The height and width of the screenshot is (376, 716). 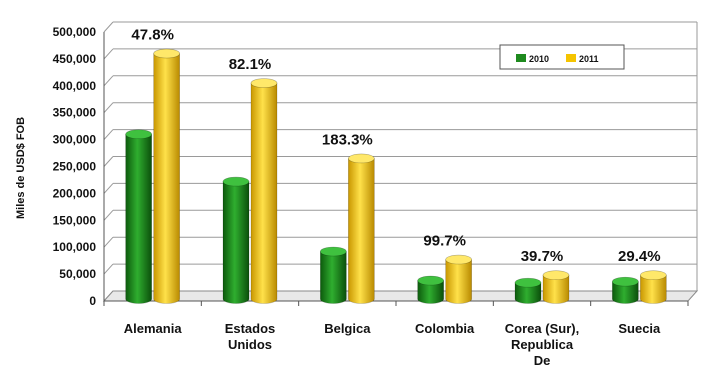 I want to click on x-tick-label: Suecia, so click(x=639, y=328).